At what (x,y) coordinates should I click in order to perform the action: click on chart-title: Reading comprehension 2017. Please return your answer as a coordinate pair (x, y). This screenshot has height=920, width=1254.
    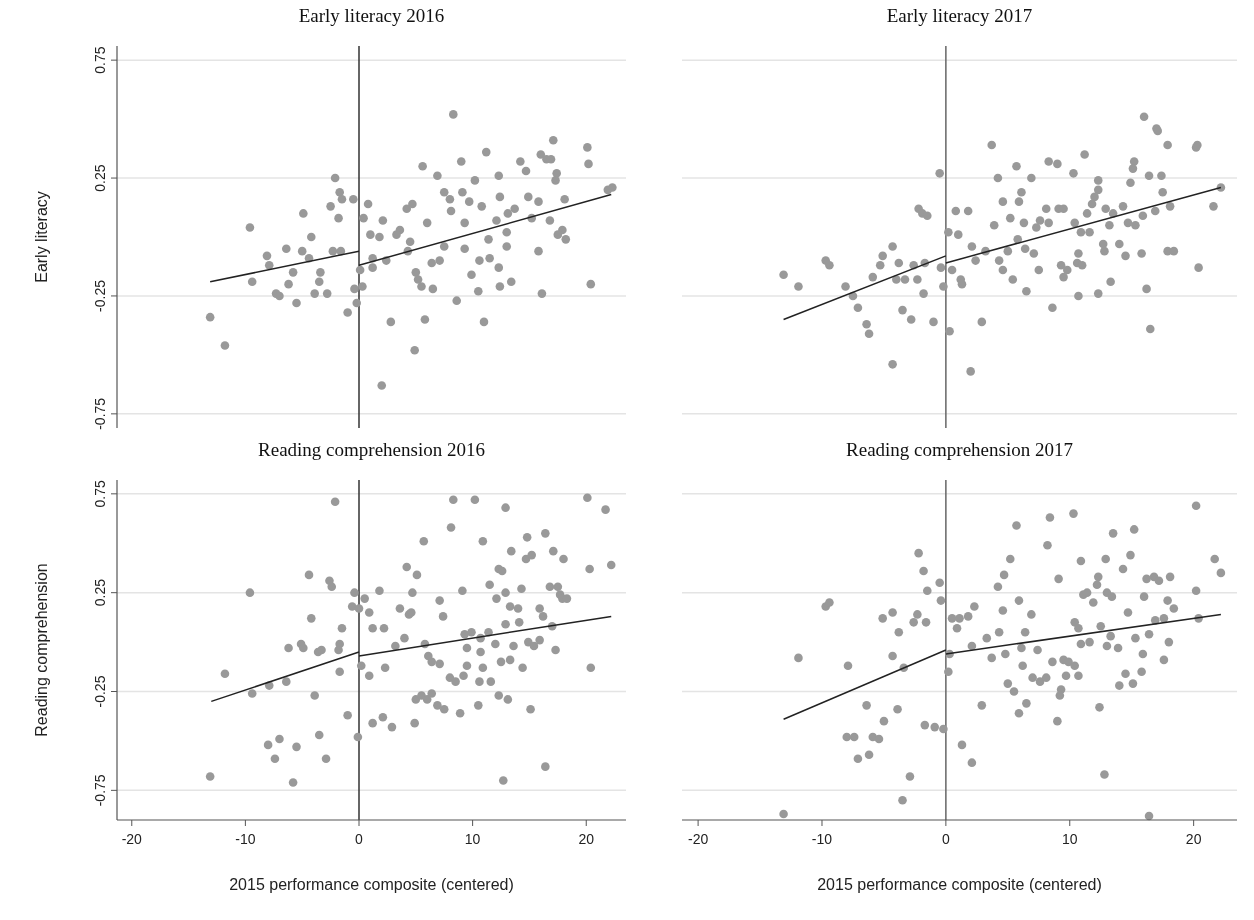
    Looking at the image, I should click on (959, 449).